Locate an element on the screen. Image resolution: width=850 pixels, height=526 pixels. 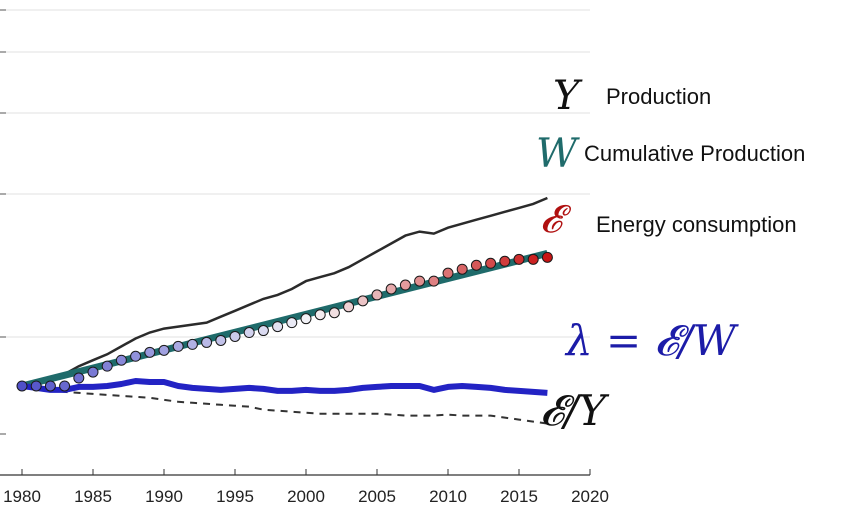
energy-symbol: 𝓔 is located at coordinates (556, 219).